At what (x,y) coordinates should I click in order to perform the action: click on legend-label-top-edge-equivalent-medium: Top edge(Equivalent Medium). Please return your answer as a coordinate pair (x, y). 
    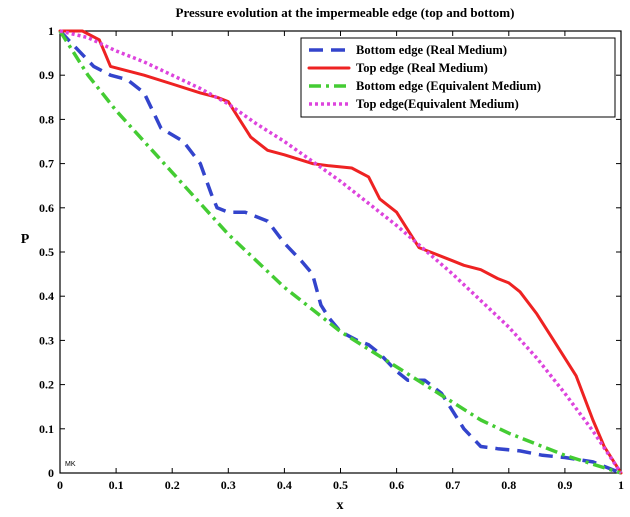
    Looking at the image, I should click on (437, 104).